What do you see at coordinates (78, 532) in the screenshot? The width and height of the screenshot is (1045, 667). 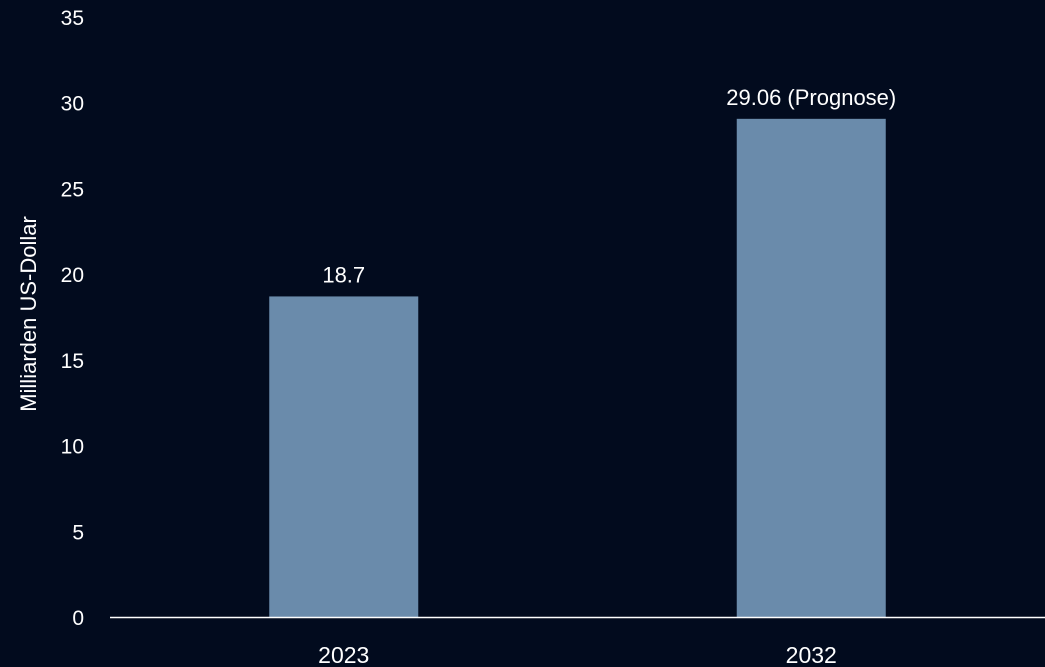 I see `y-tick-label: 5` at bounding box center [78, 532].